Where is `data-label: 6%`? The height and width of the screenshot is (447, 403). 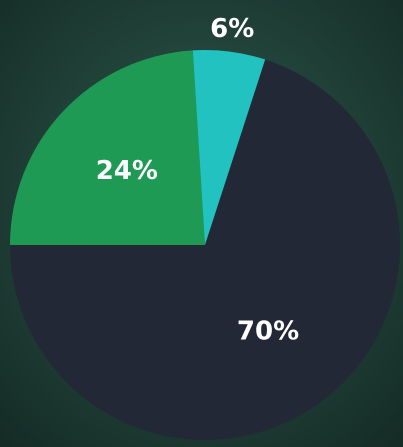 data-label: 6% is located at coordinates (232, 29).